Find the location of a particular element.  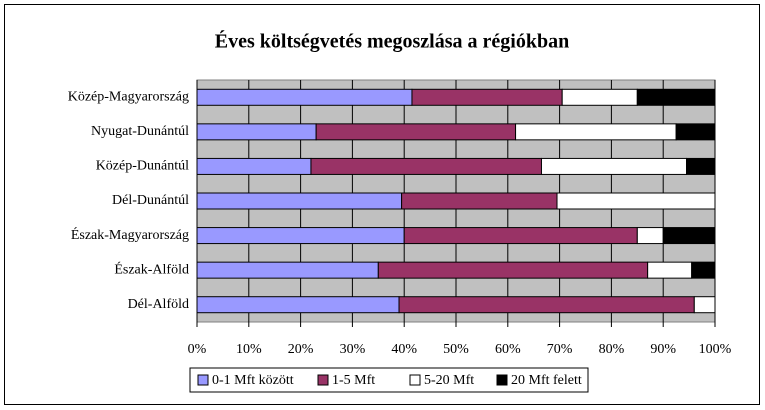

x-tick-label: 100% is located at coordinates (715, 349).